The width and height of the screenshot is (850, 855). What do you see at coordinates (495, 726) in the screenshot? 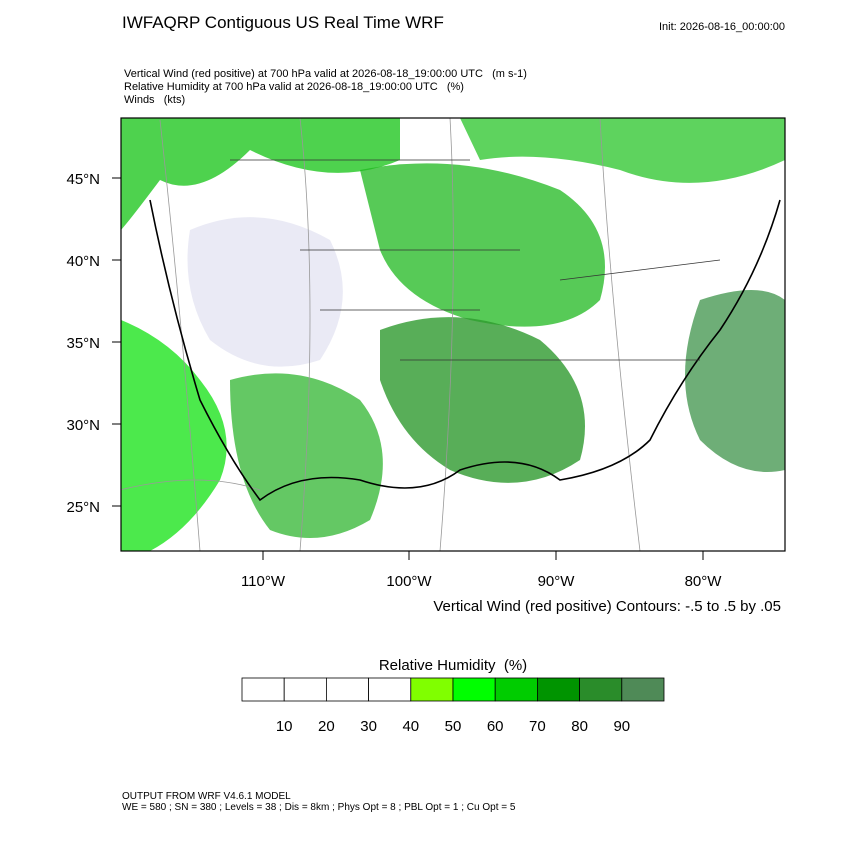
I see `colorbar-label: 60` at bounding box center [495, 726].